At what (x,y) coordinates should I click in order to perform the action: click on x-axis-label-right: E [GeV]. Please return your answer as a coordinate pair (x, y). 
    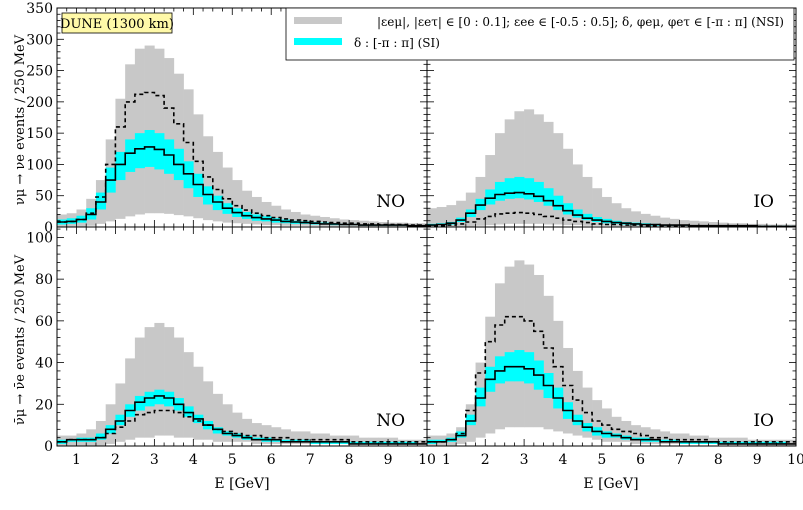
    Looking at the image, I should click on (610, 484).